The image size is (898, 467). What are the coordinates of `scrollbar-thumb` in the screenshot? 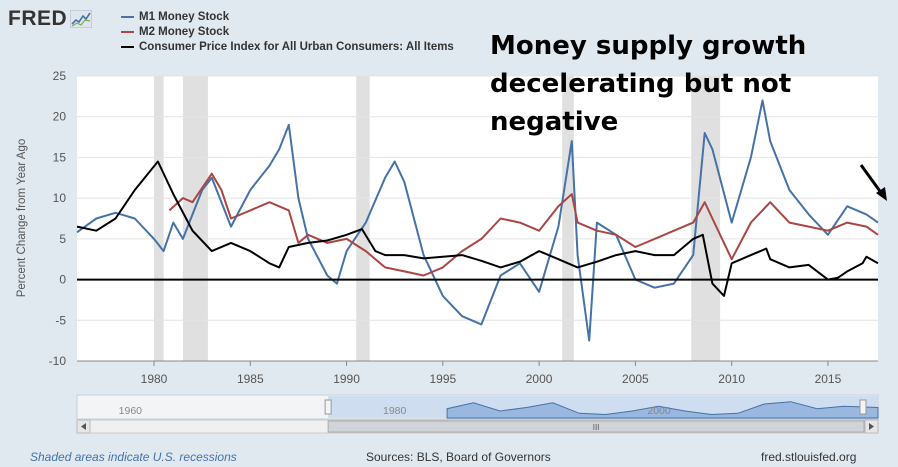 It's located at (596, 426).